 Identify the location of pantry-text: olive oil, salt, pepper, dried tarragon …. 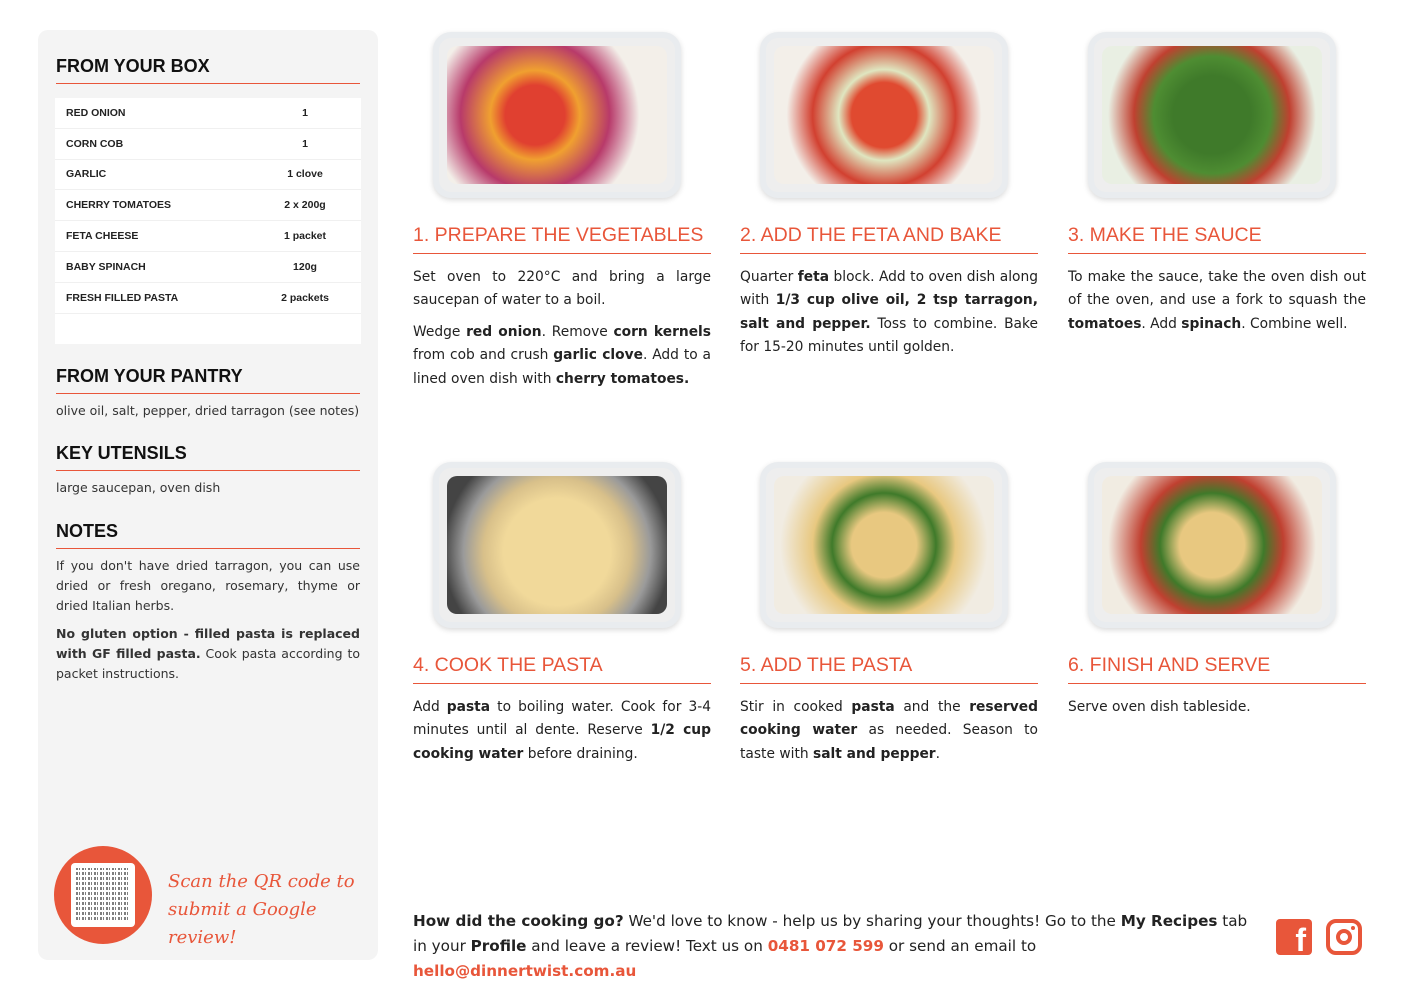
(208, 410).